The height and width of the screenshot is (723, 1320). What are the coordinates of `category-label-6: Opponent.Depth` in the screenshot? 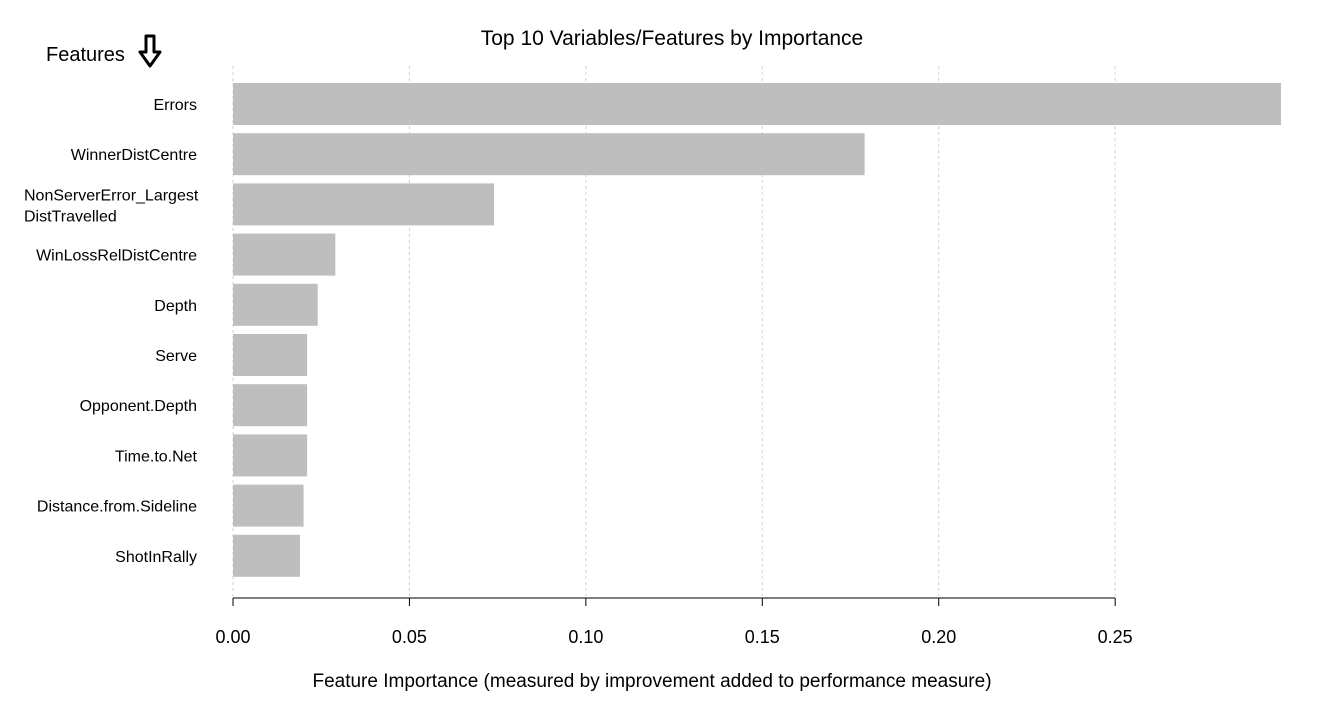 It's located at (138, 406).